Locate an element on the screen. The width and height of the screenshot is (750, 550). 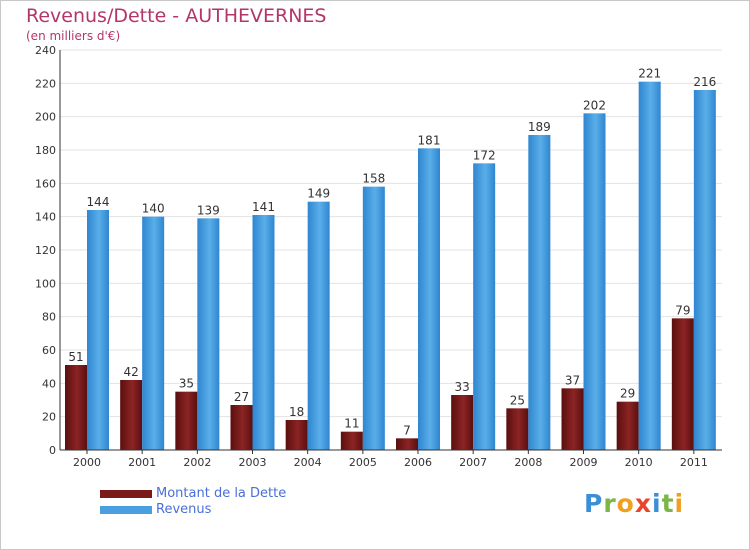
bar-revenus-2008 is located at coordinates (539, 292).